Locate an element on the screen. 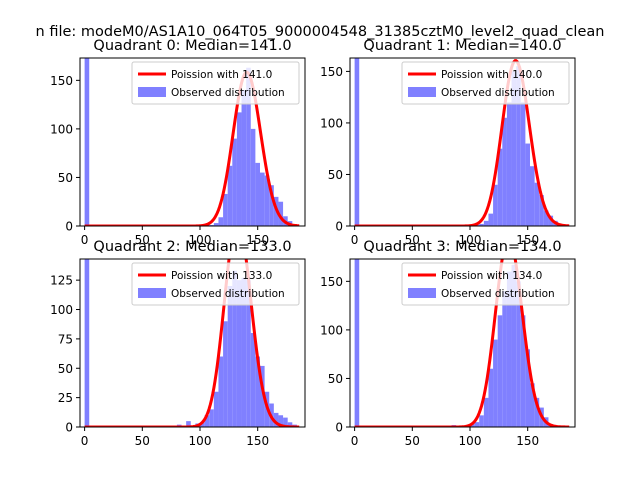 Image resolution: width=640 pixels, height=480 pixels. chart-title: Quadrant 1: Median=140.0 is located at coordinates (462, 46).